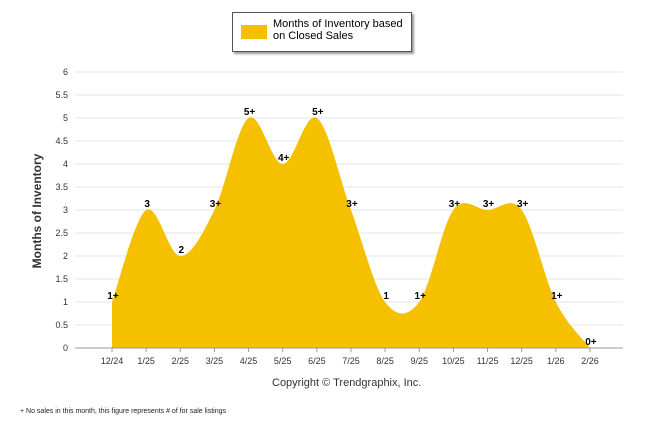 The width and height of the screenshot is (646, 434). What do you see at coordinates (521, 361) in the screenshot?
I see `x-tick-label: 12/25` at bounding box center [521, 361].